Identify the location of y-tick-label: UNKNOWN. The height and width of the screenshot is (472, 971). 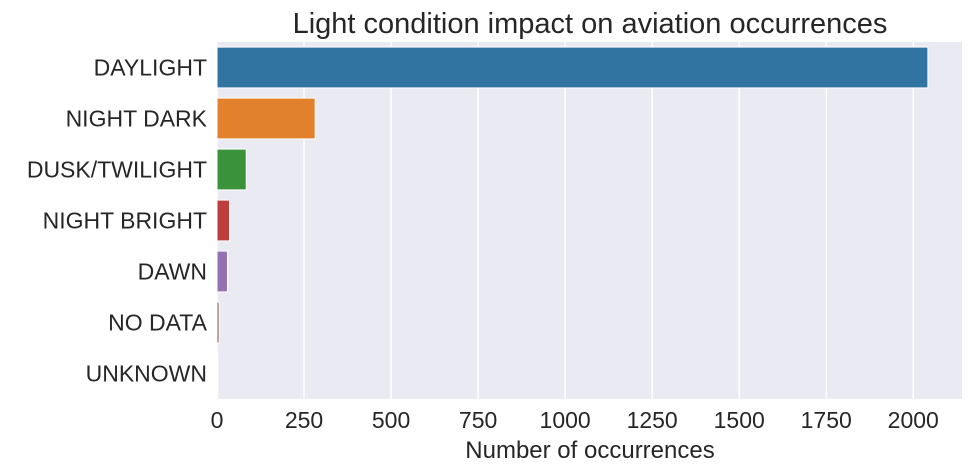
(146, 374).